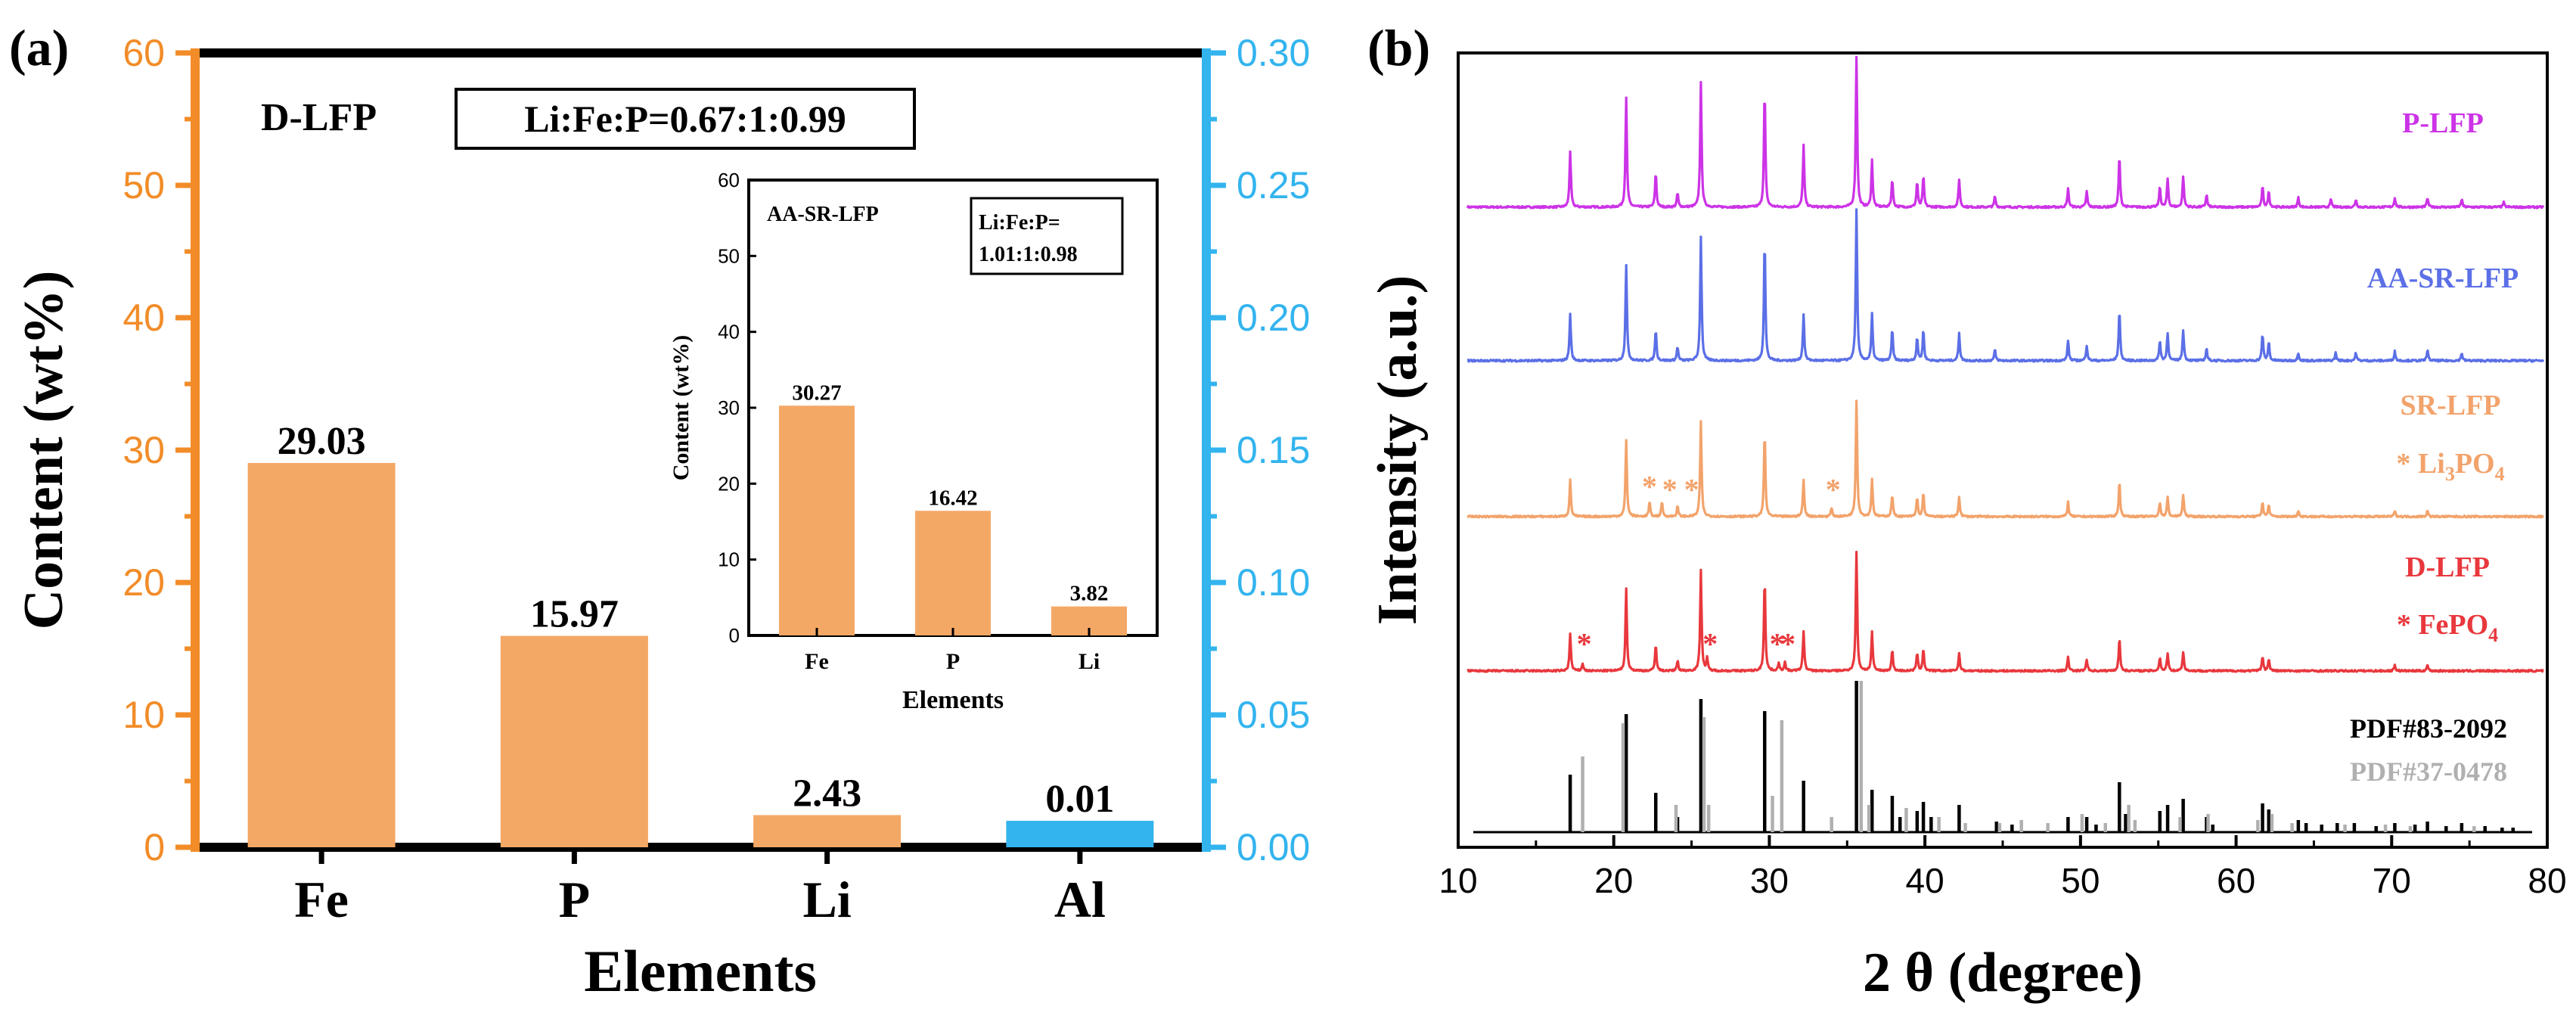  What do you see at coordinates (1273, 318) in the screenshot?
I see `right-y-tick-label: 0.20` at bounding box center [1273, 318].